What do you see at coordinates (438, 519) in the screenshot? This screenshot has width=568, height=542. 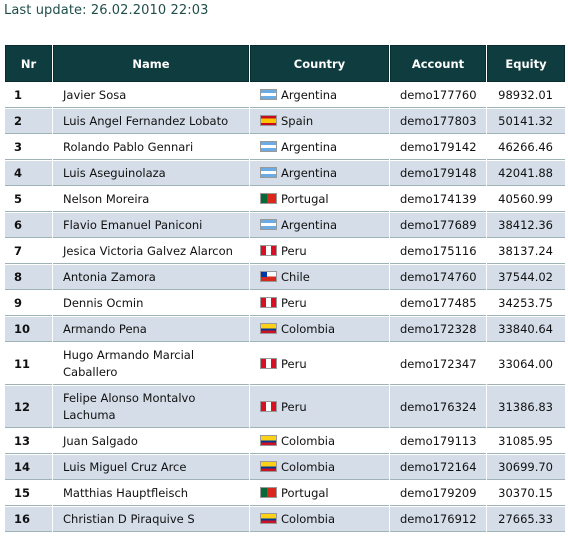 I see `account-id: demo176912` at bounding box center [438, 519].